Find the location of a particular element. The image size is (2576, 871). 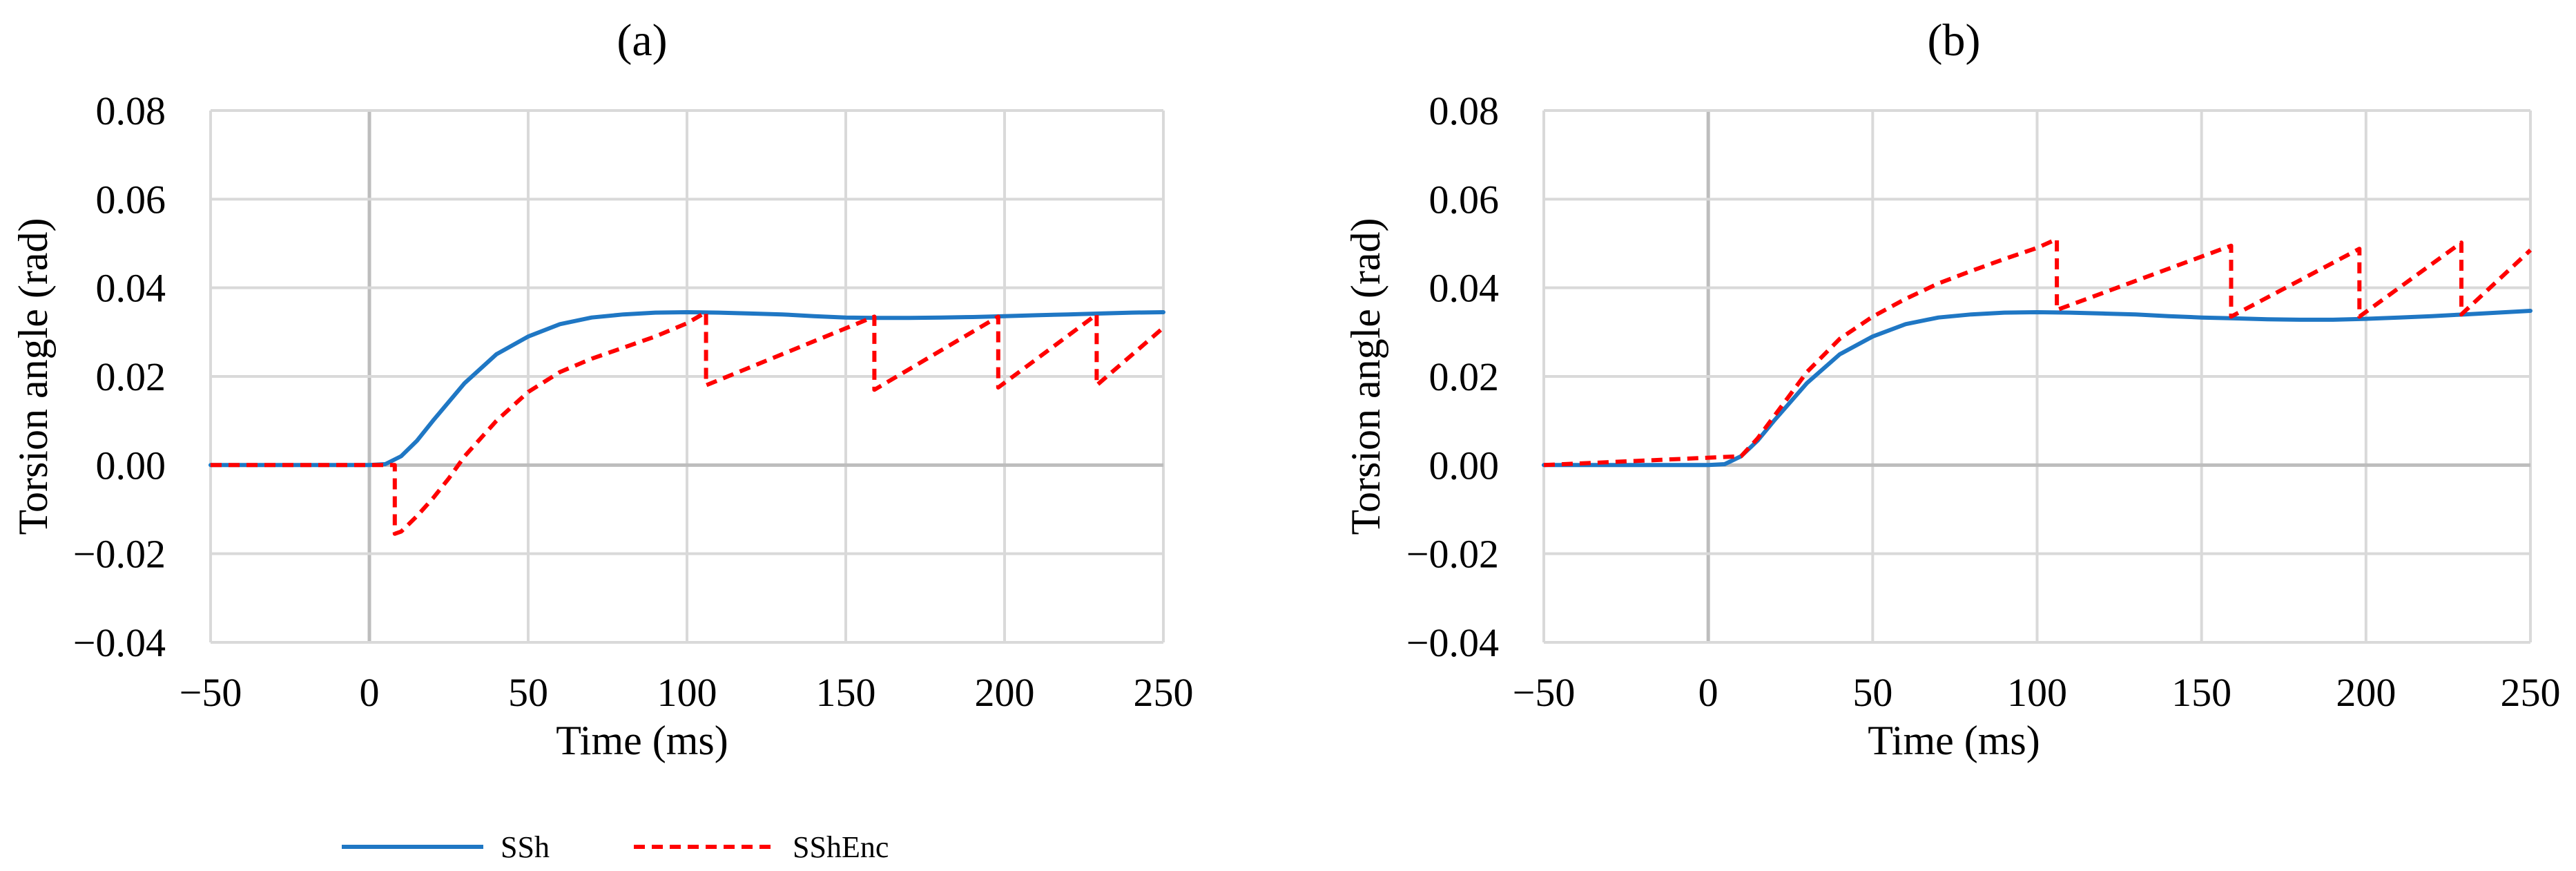

legend: SSh SShEnc is located at coordinates (615, 847).